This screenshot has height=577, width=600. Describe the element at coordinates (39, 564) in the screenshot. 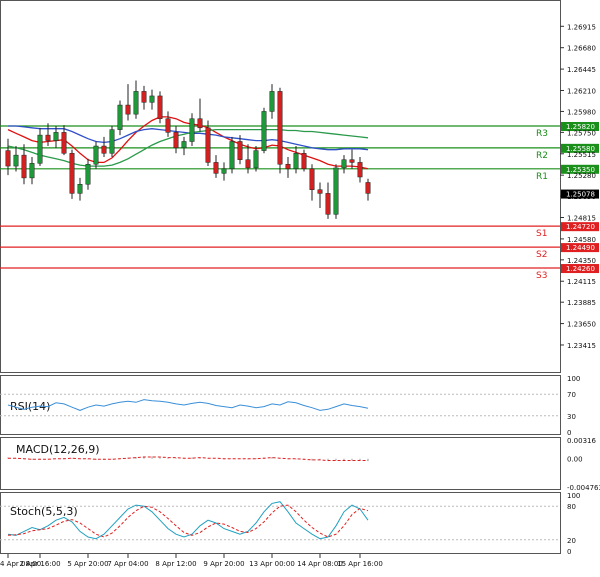

I see `time-tick-label: 2 Apr 16:00` at that location.